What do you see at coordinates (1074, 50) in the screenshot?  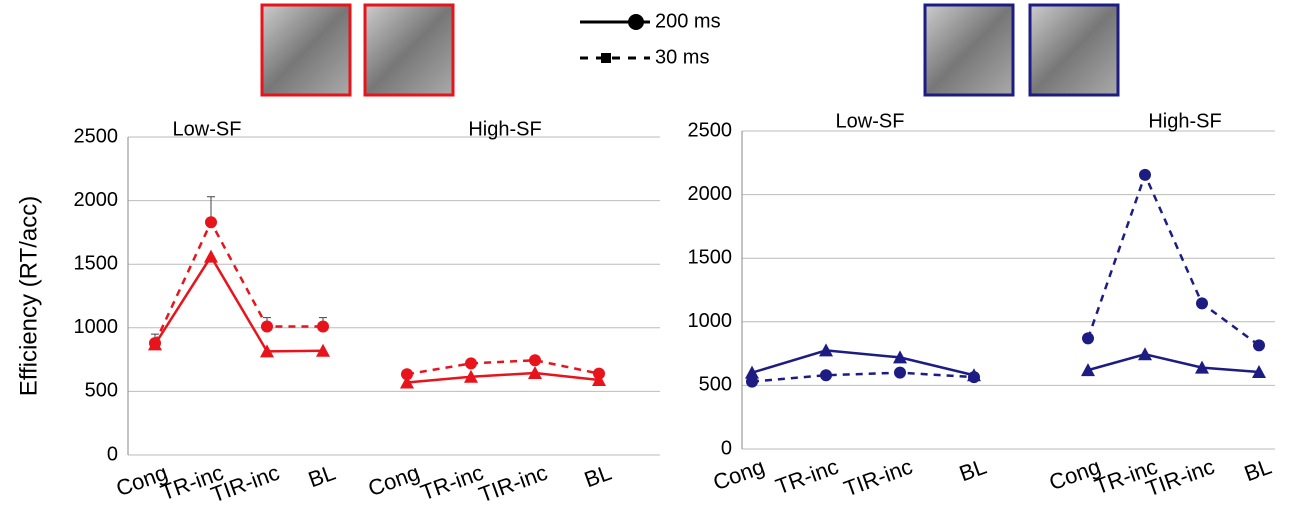 I see `face-image` at bounding box center [1074, 50].